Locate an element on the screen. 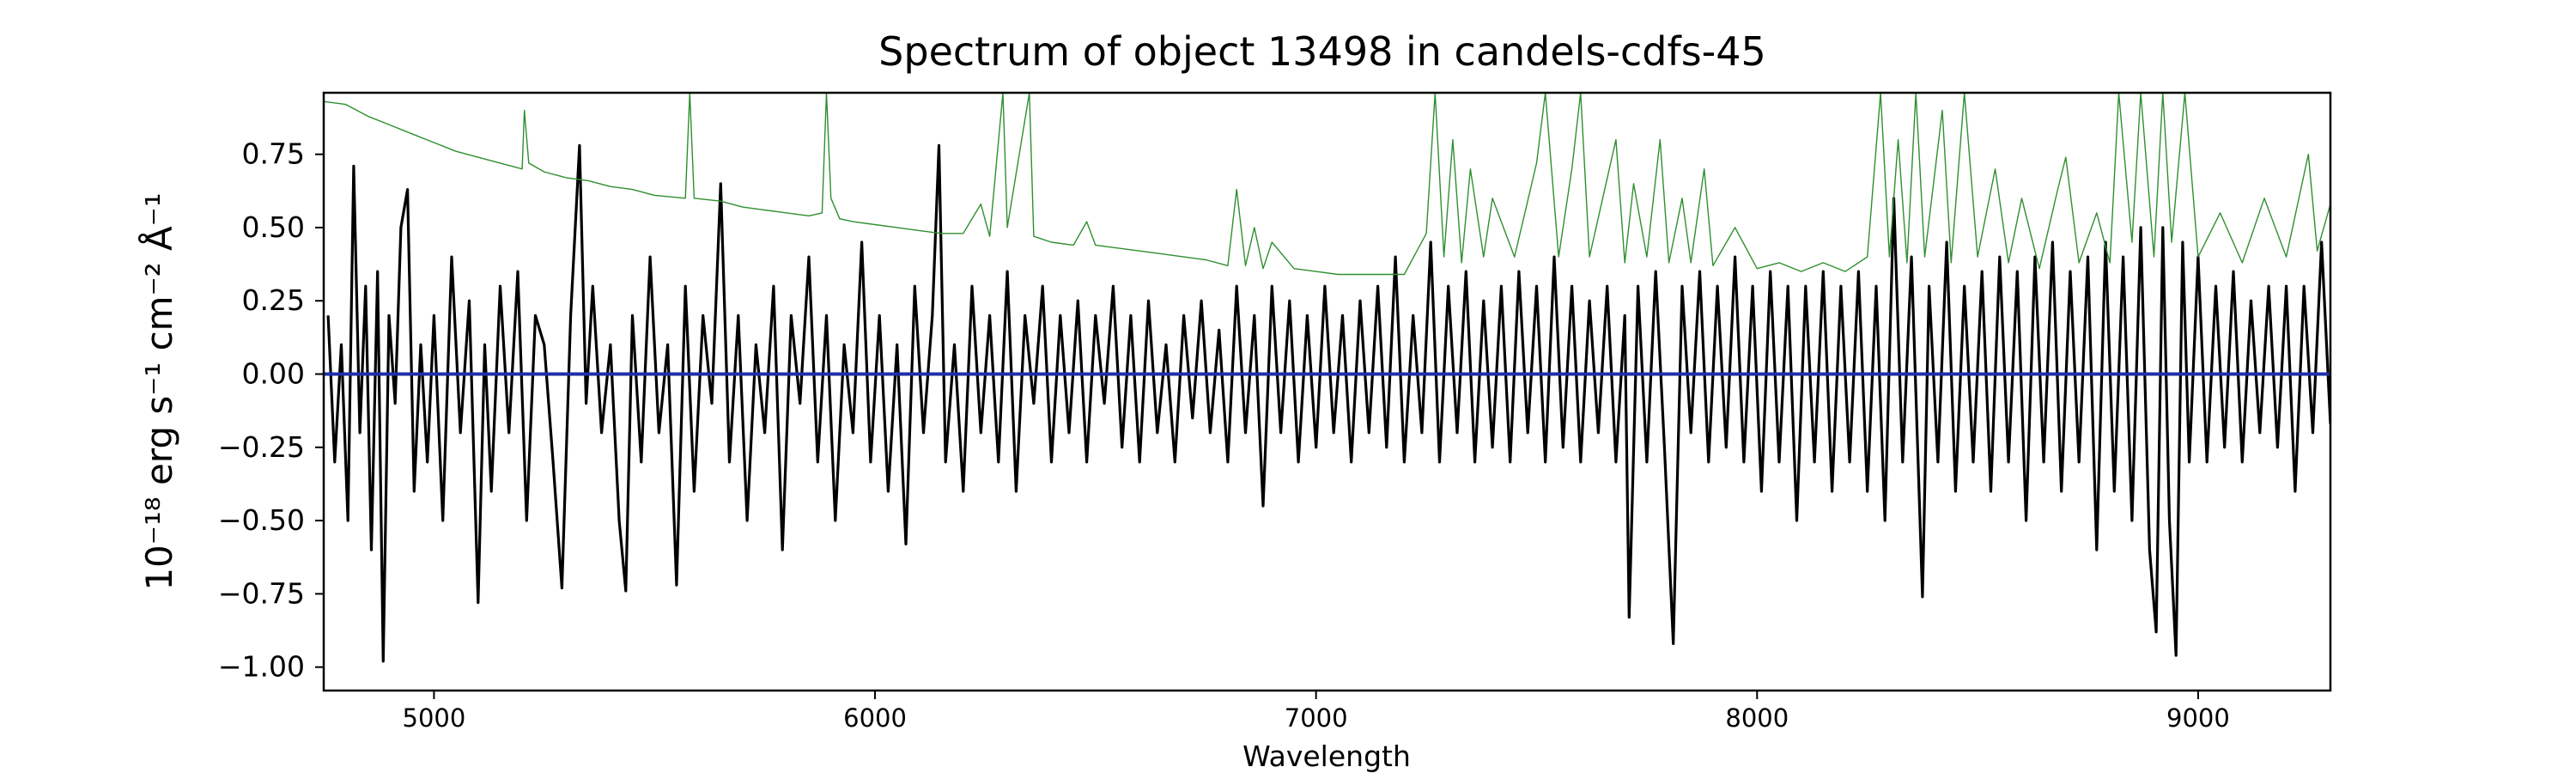 This screenshot has width=2576, height=773. x-tick-label: 5000 is located at coordinates (434, 718).